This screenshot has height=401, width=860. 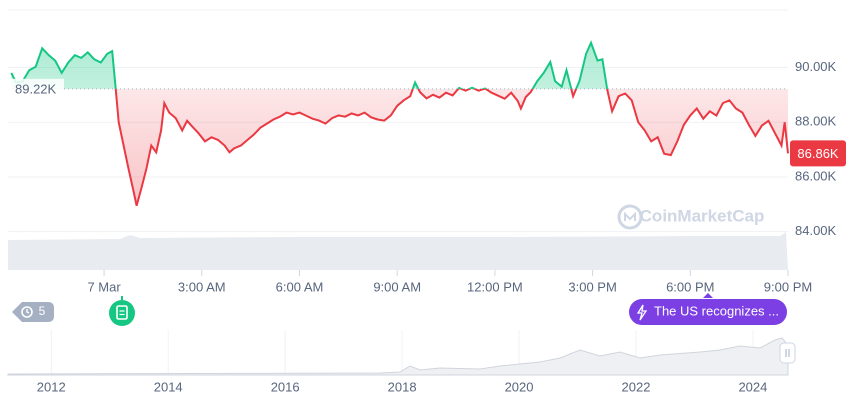 I want to click on navigator-tick-label: 2012, so click(x=51, y=386).